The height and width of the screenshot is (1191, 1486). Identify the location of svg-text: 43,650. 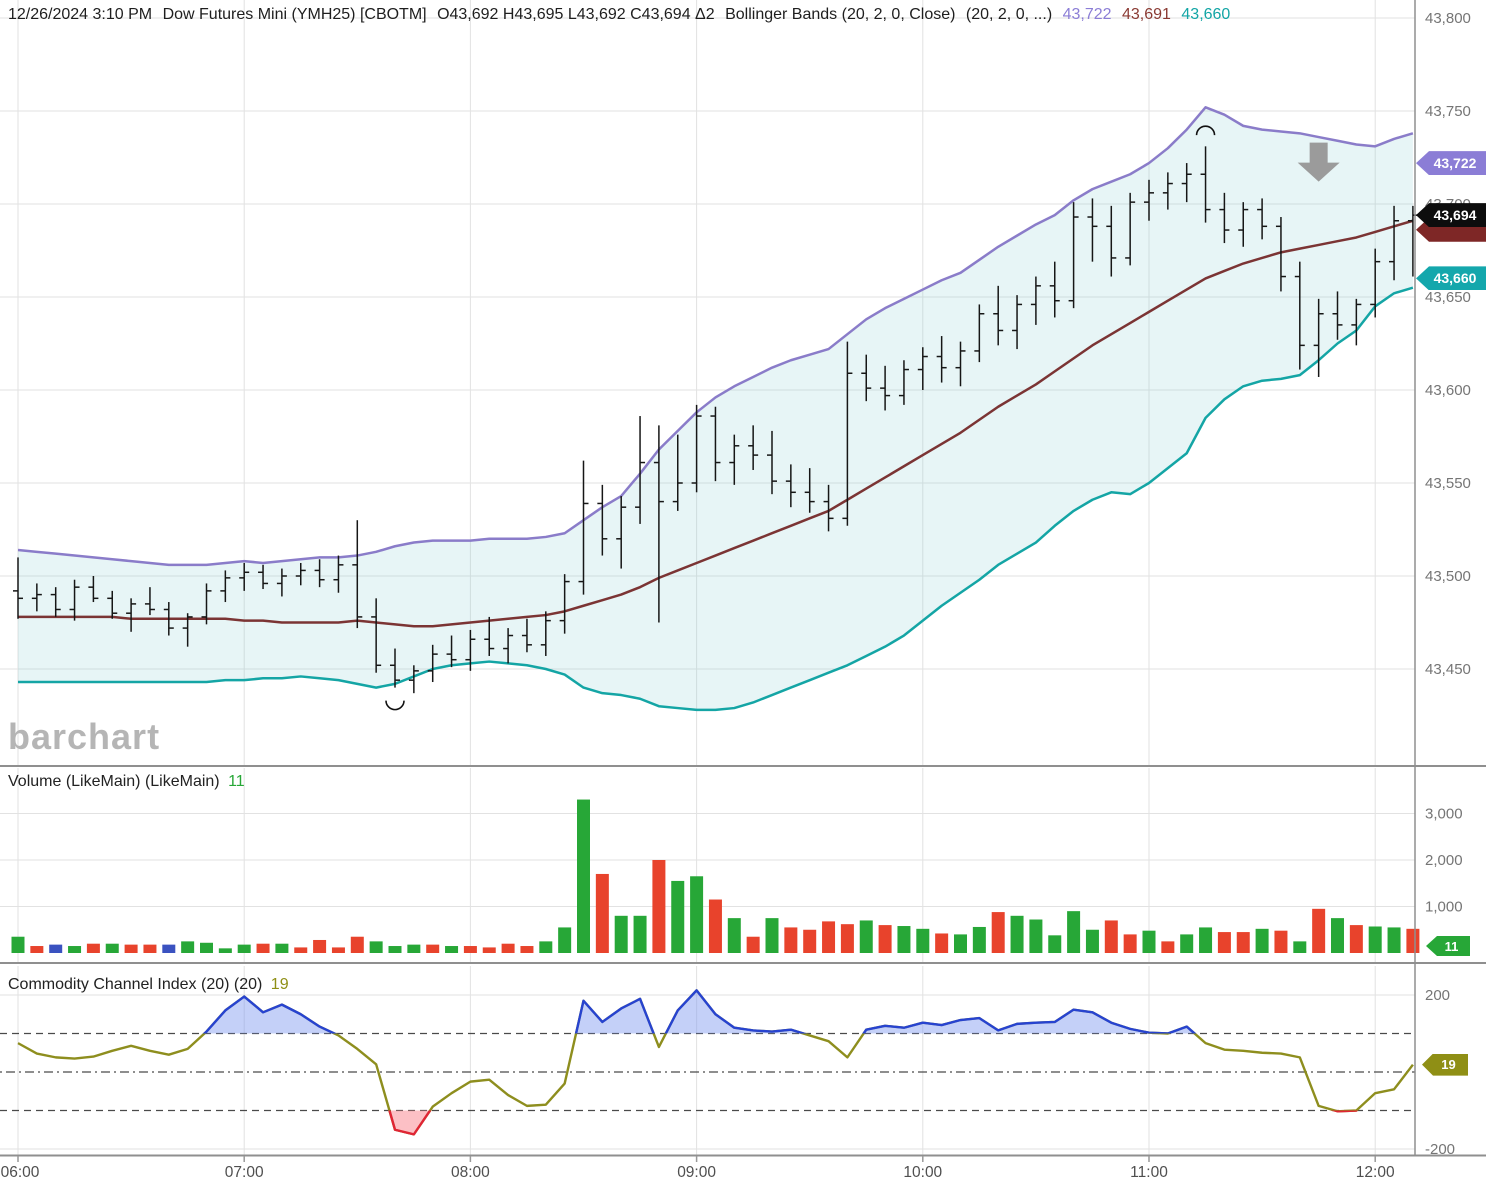
(1448, 297).